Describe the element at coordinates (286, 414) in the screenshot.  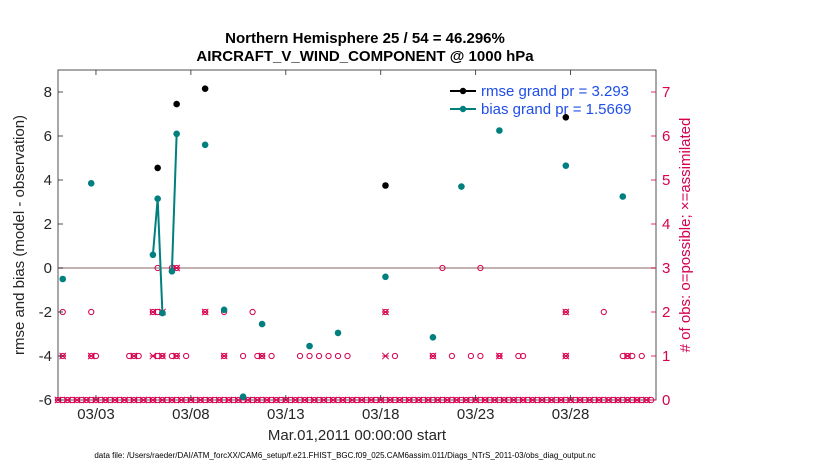
I see `x-tick-label: 03/13` at that location.